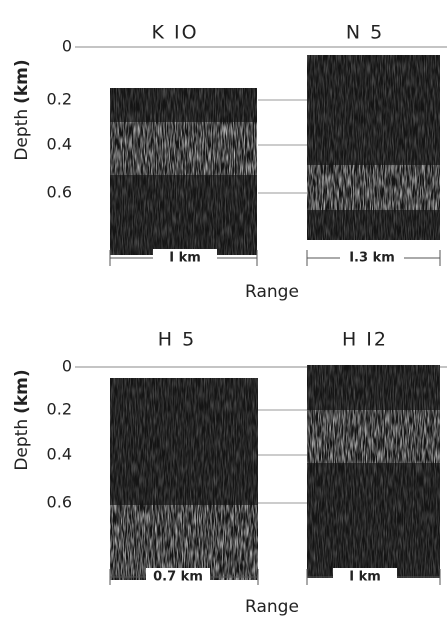 The image size is (447, 620). What do you see at coordinates (365, 33) in the screenshot?
I see `panel-title: N 5` at bounding box center [365, 33].